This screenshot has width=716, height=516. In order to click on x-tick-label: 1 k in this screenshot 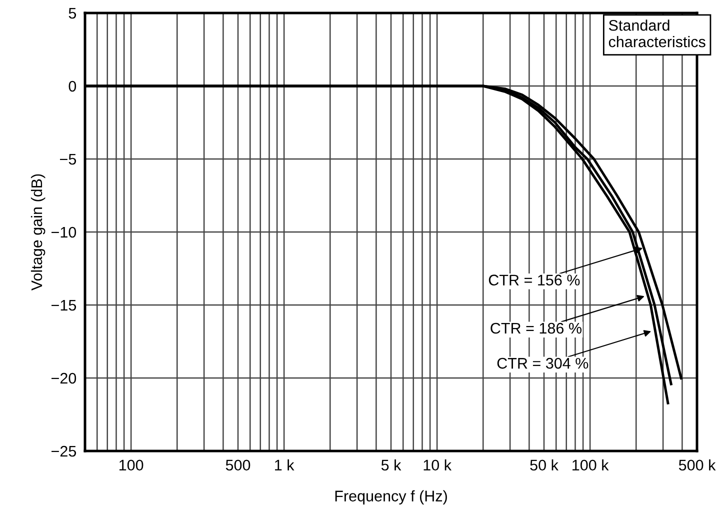, I will do `click(284, 464)`.